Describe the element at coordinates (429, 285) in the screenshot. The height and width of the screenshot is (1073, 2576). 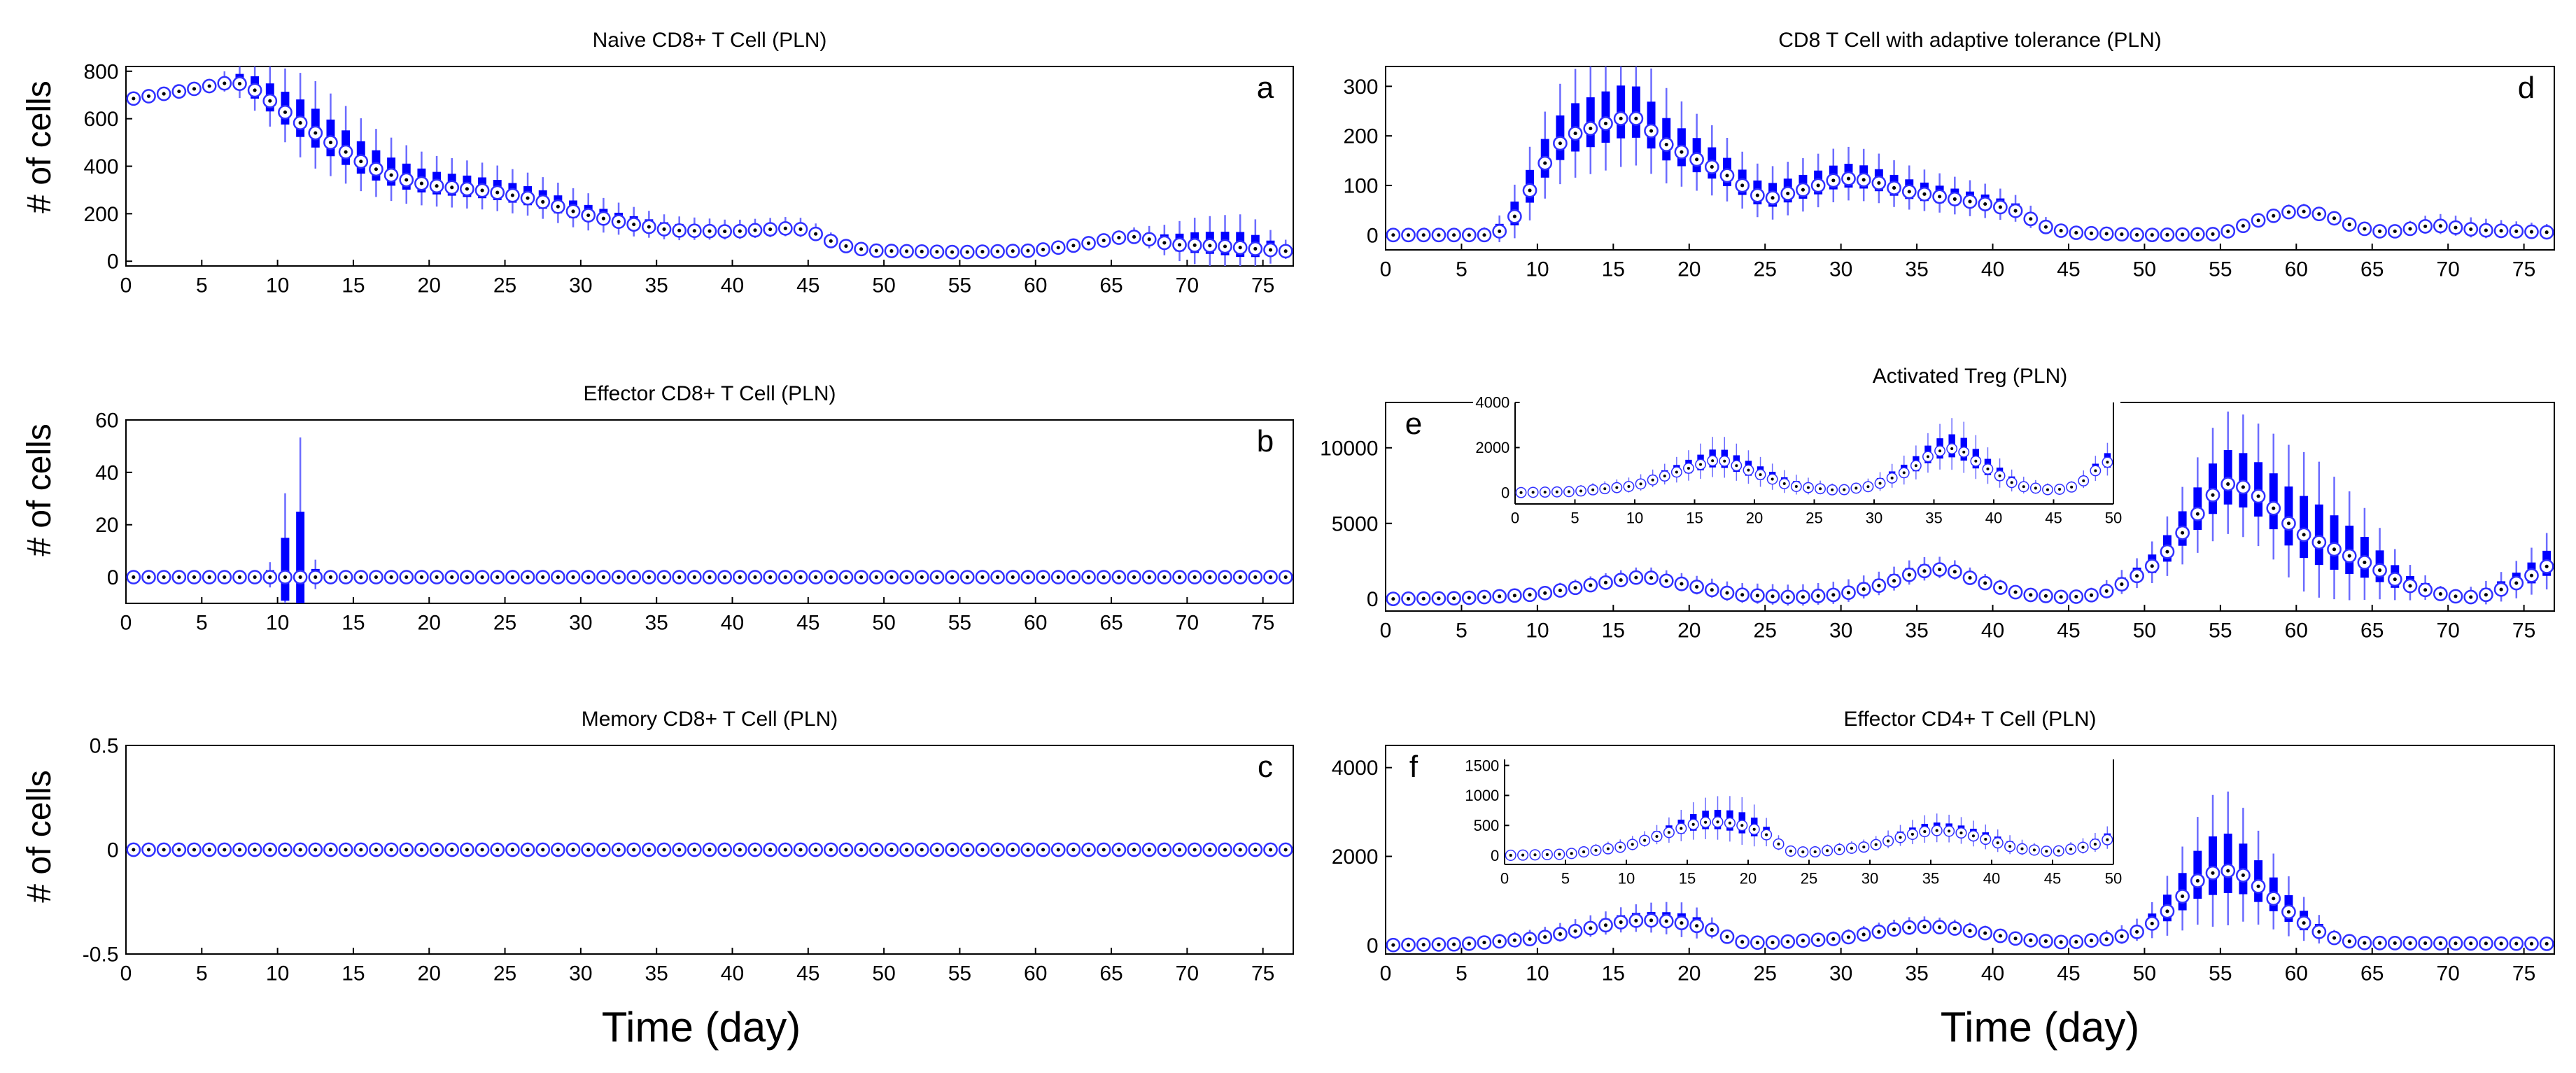
I see `panel-a-x-tick-label: 20` at that location.